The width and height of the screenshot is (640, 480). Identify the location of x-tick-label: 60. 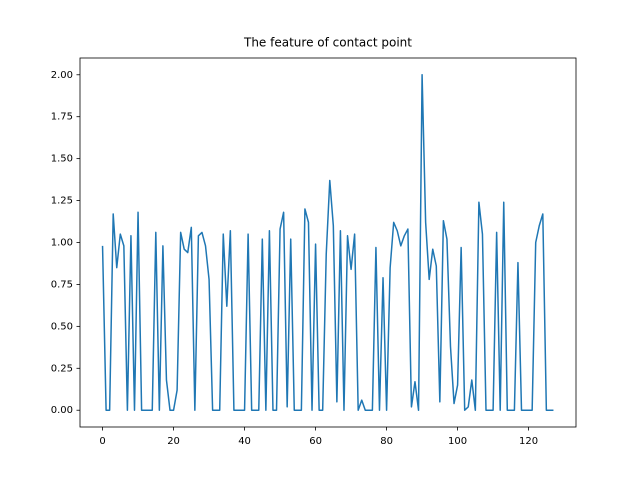
(315, 441).